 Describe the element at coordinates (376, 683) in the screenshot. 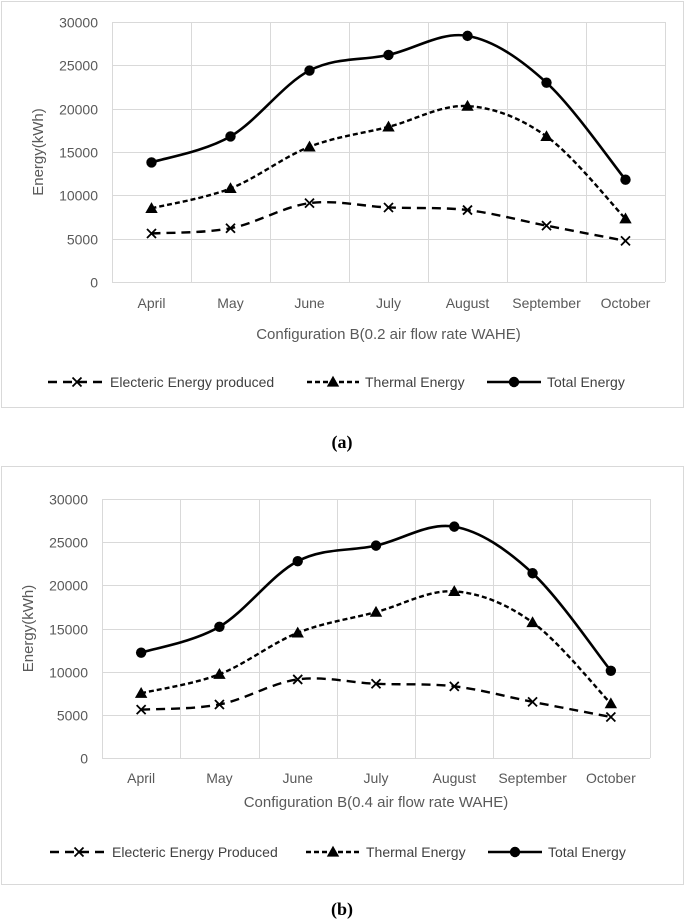

I see `chart-b-series-electeric-energy-produced-point-july` at that location.